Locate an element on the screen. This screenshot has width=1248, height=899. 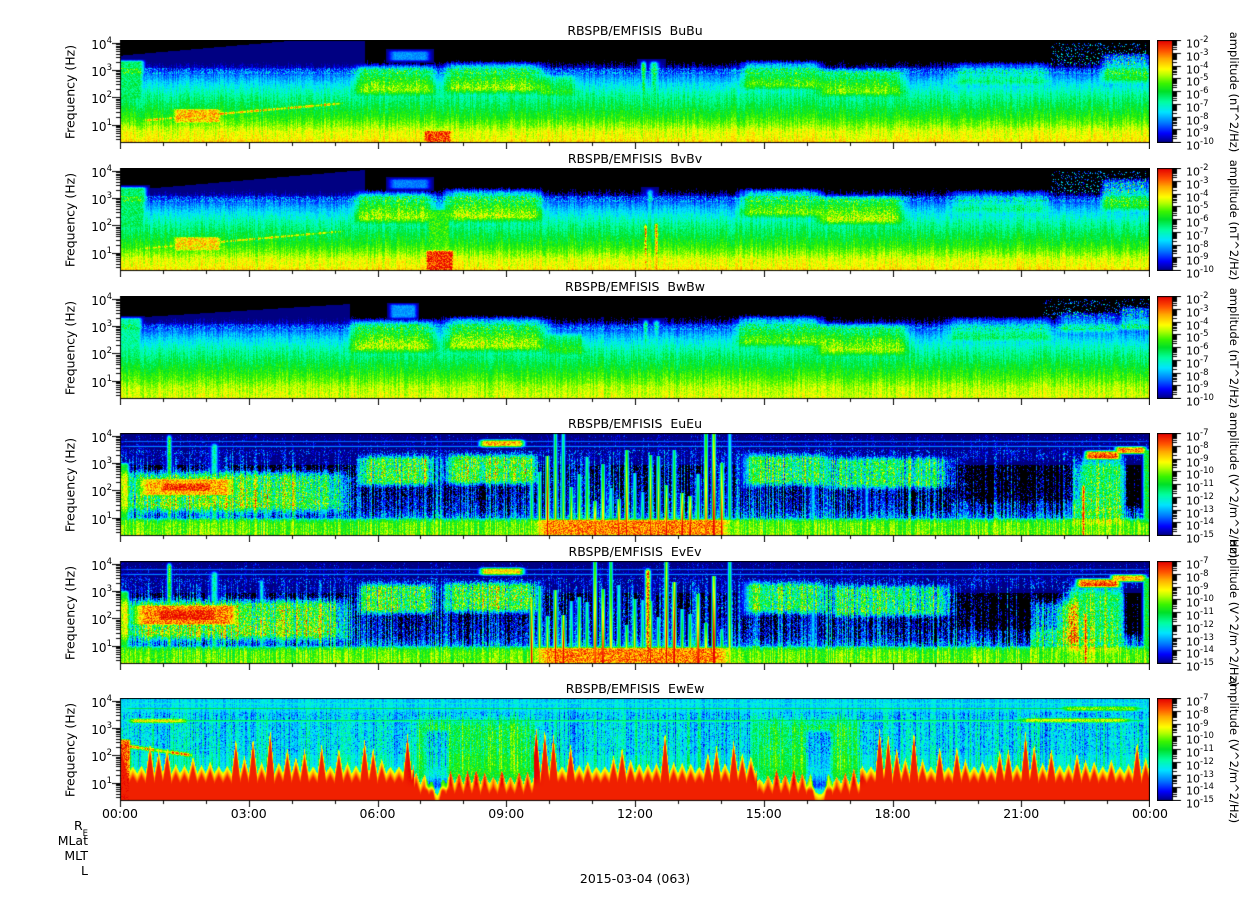
colorbar-unit-label-eueu: amplitude (V^2/m^2/Hz) is located at coordinates (1234, 484).